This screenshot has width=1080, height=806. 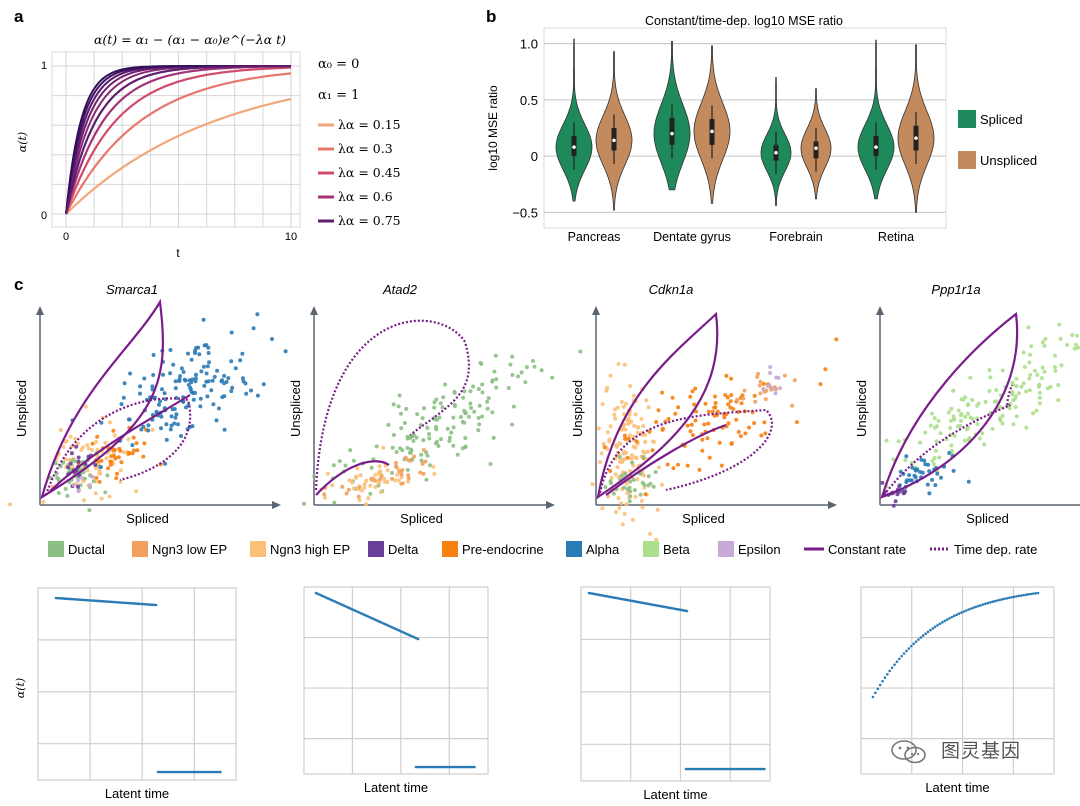 What do you see at coordinates (66, 237) in the screenshot?
I see `panel-a-xtick-0: 0` at bounding box center [66, 237].